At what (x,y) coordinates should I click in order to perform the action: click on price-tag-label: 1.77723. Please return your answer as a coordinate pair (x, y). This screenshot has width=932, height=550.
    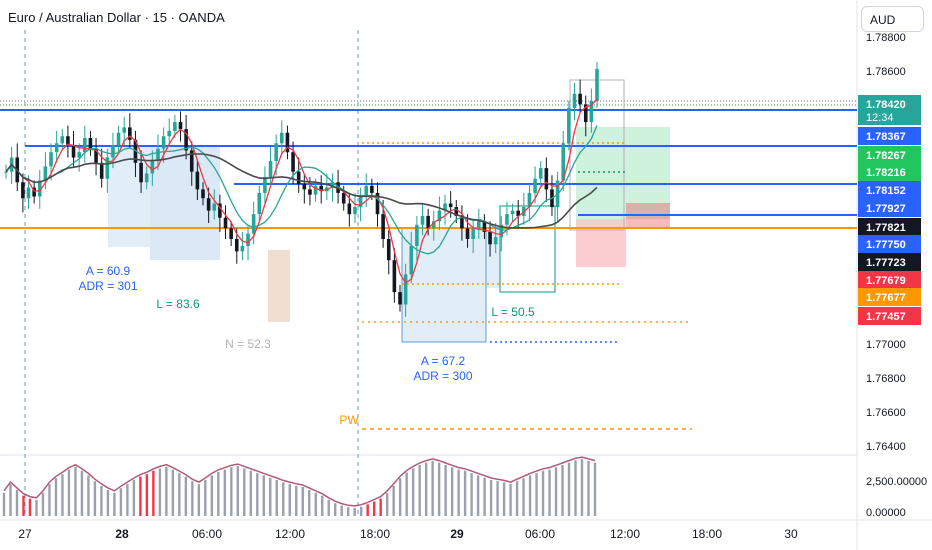
    Looking at the image, I should click on (886, 263).